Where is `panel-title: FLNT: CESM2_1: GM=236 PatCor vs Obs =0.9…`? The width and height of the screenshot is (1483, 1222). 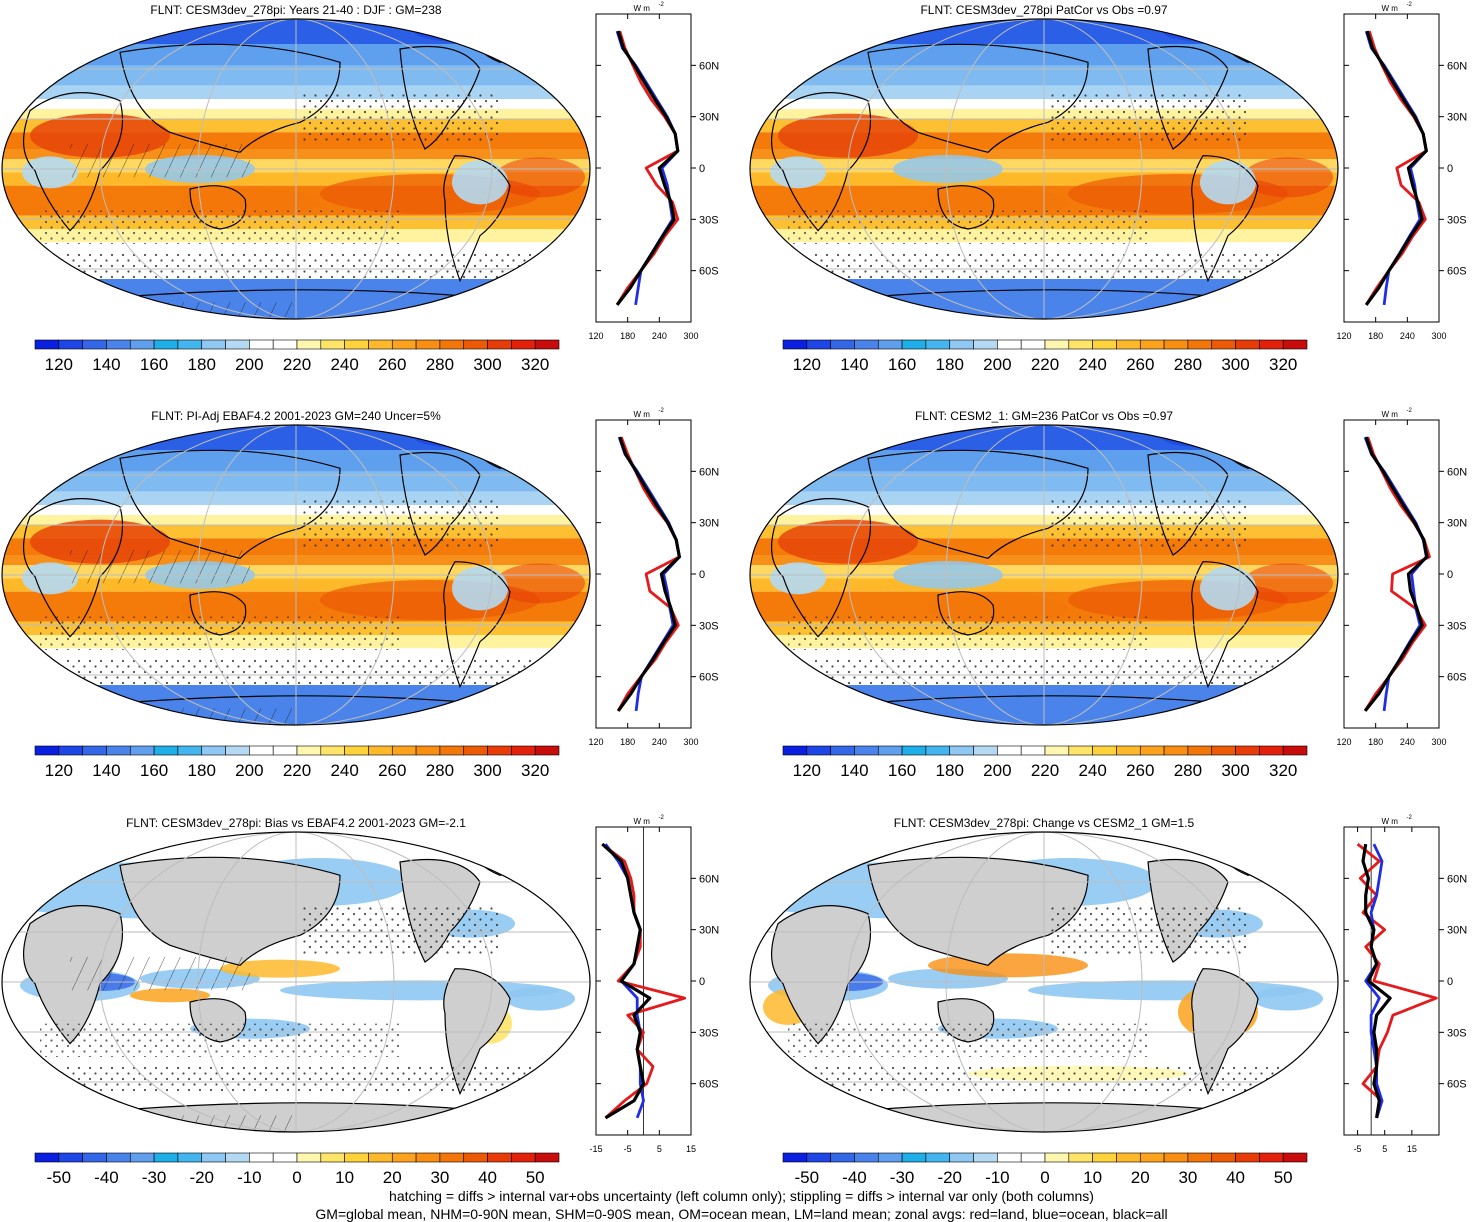
panel-title: FLNT: CESM2_1: GM=236 PatCor vs Obs =0.9… is located at coordinates (1044, 416).